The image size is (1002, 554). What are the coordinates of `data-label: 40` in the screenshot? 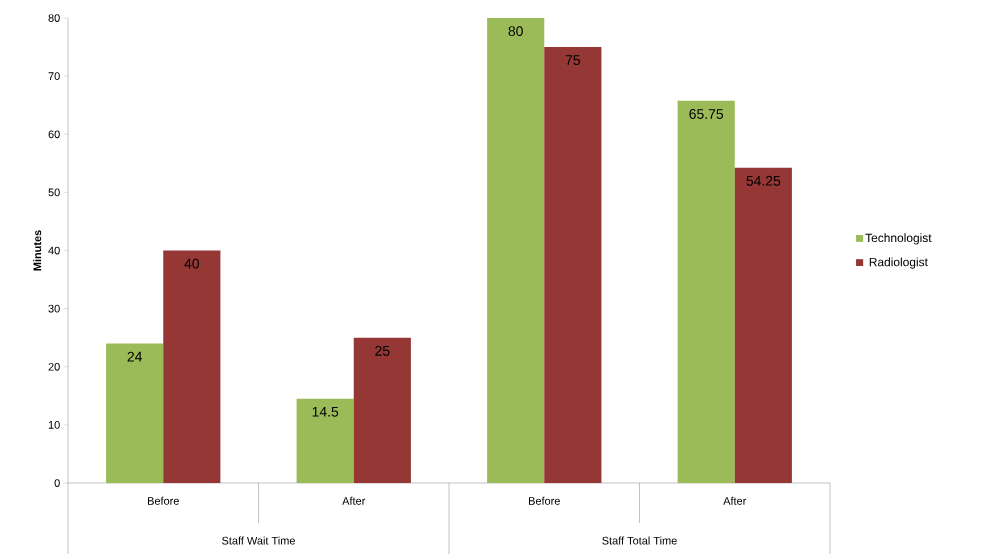 It's located at (192, 263).